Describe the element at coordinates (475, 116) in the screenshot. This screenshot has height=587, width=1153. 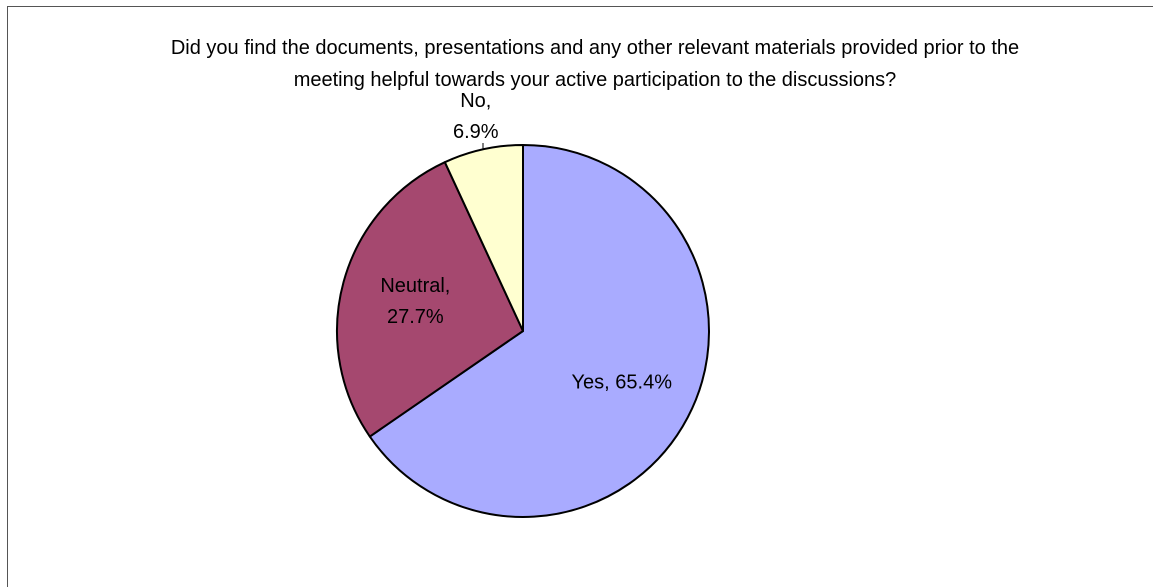
I see `data-label: No, 6.9%` at that location.